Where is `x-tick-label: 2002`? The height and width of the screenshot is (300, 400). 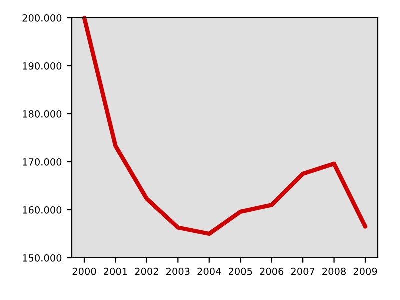 x-tick-label: 2002 is located at coordinates (146, 272).